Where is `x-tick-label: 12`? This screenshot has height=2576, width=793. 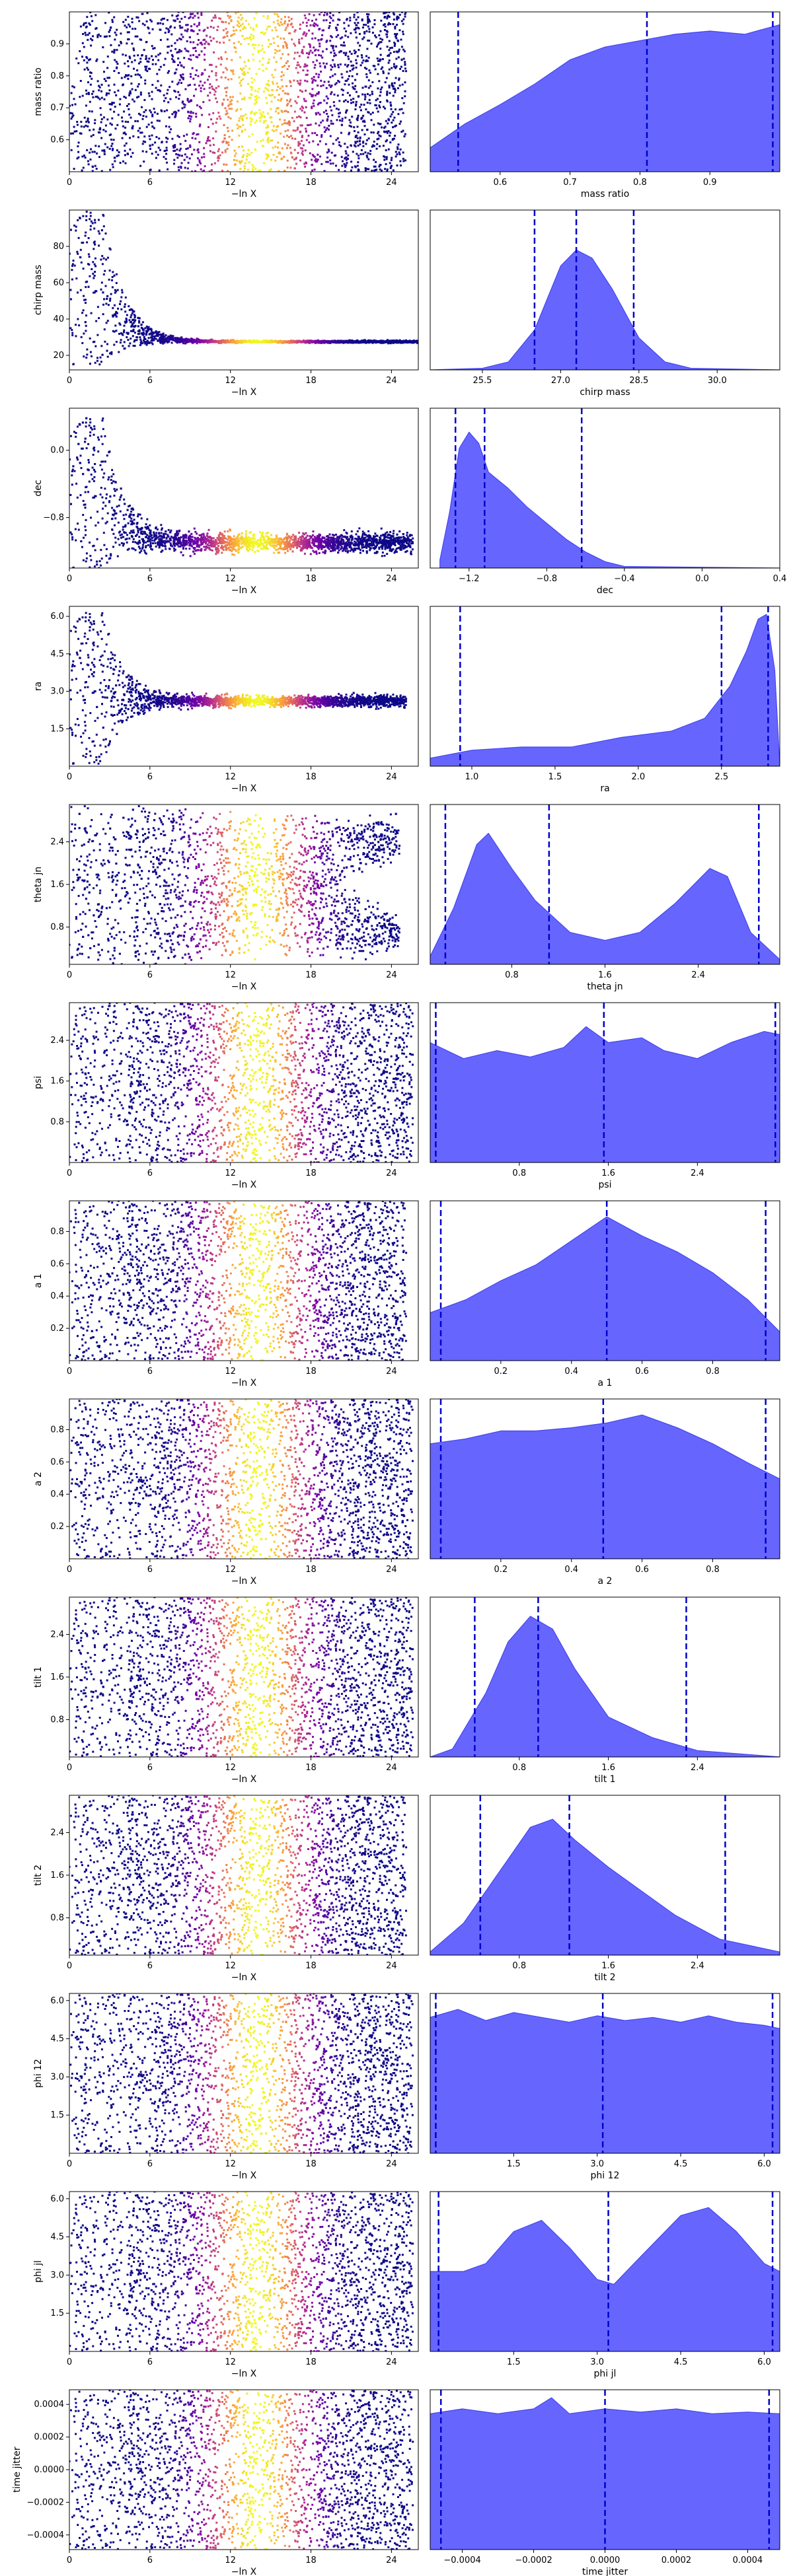 x-tick-label: 12 is located at coordinates (231, 381).